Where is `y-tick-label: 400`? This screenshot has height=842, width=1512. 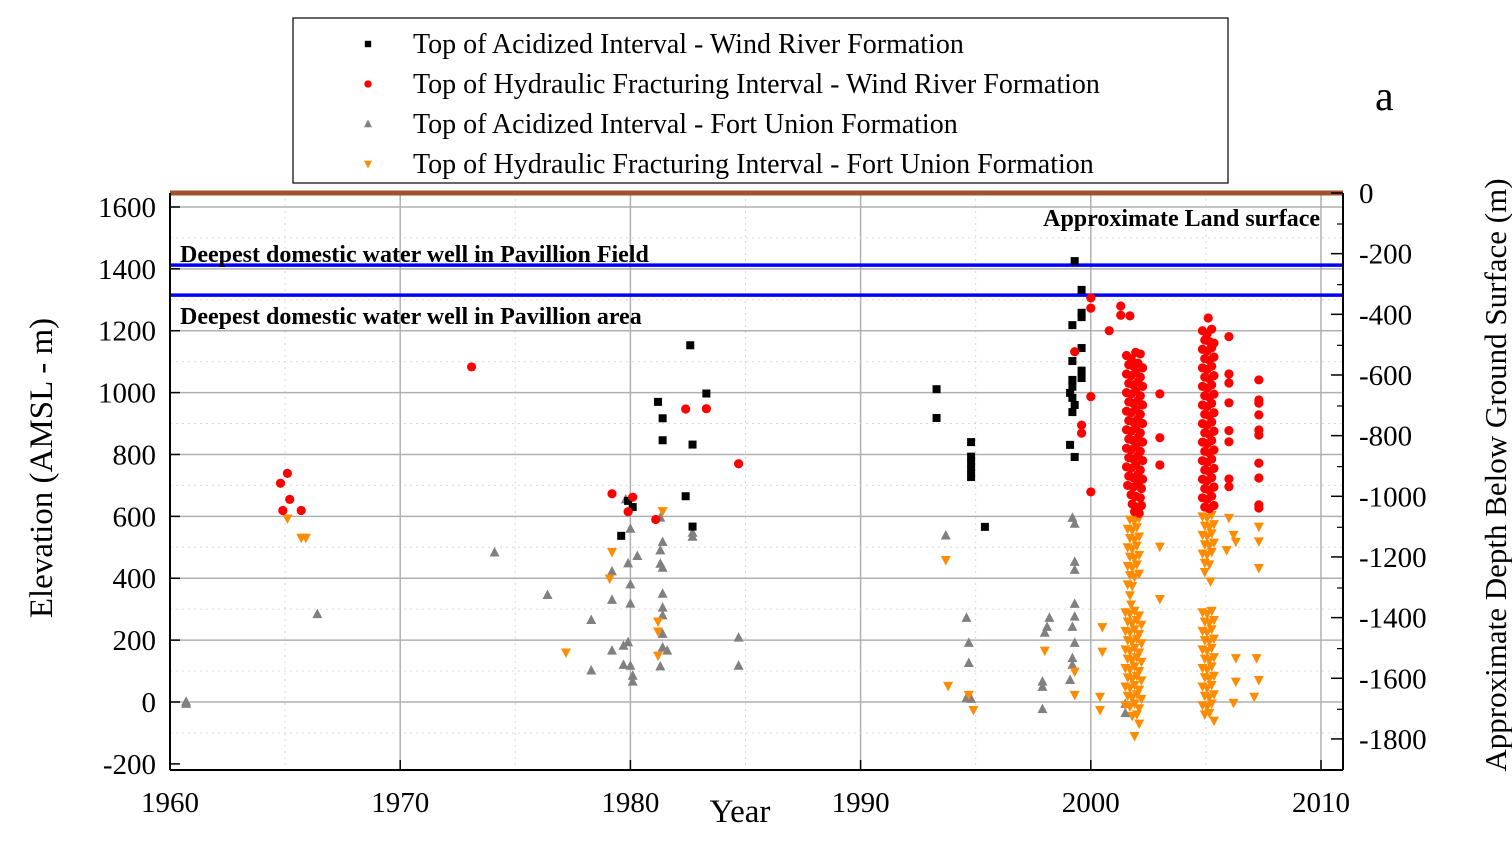
y-tick-label: 400 is located at coordinates (135, 579).